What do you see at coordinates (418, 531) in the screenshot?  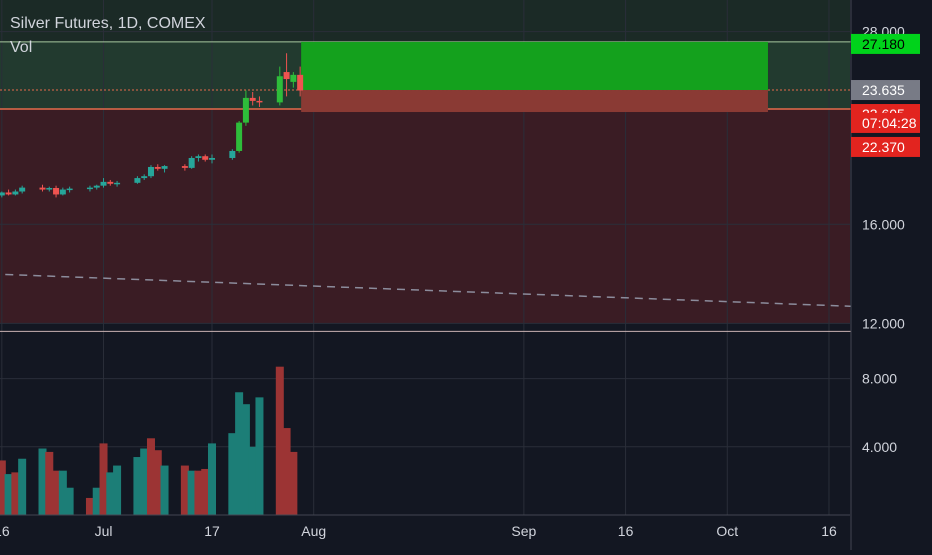 I see `time-axis: 16 Jul 17 Aug Sep 16 Oct 16` at bounding box center [418, 531].